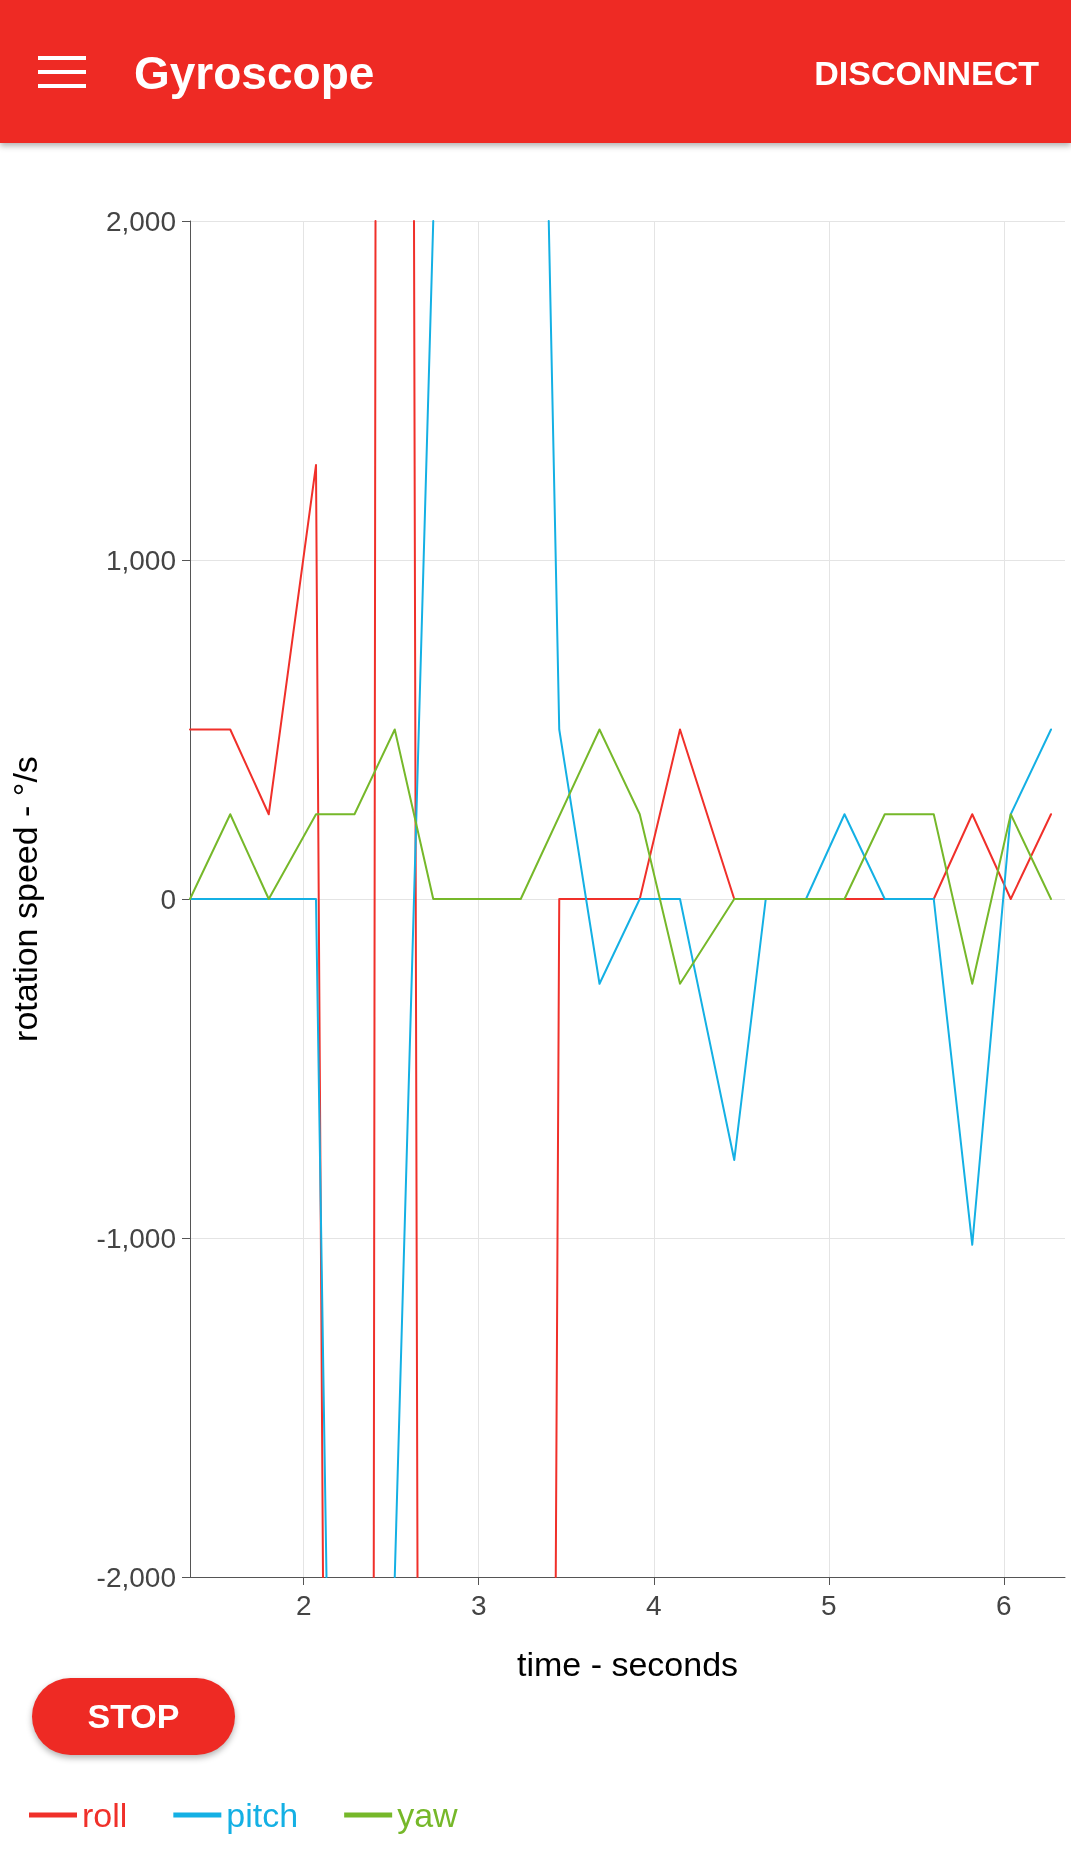 The width and height of the screenshot is (1071, 1859). Describe the element at coordinates (140, 560) in the screenshot. I see `y-tick-label: 1,000` at that location.